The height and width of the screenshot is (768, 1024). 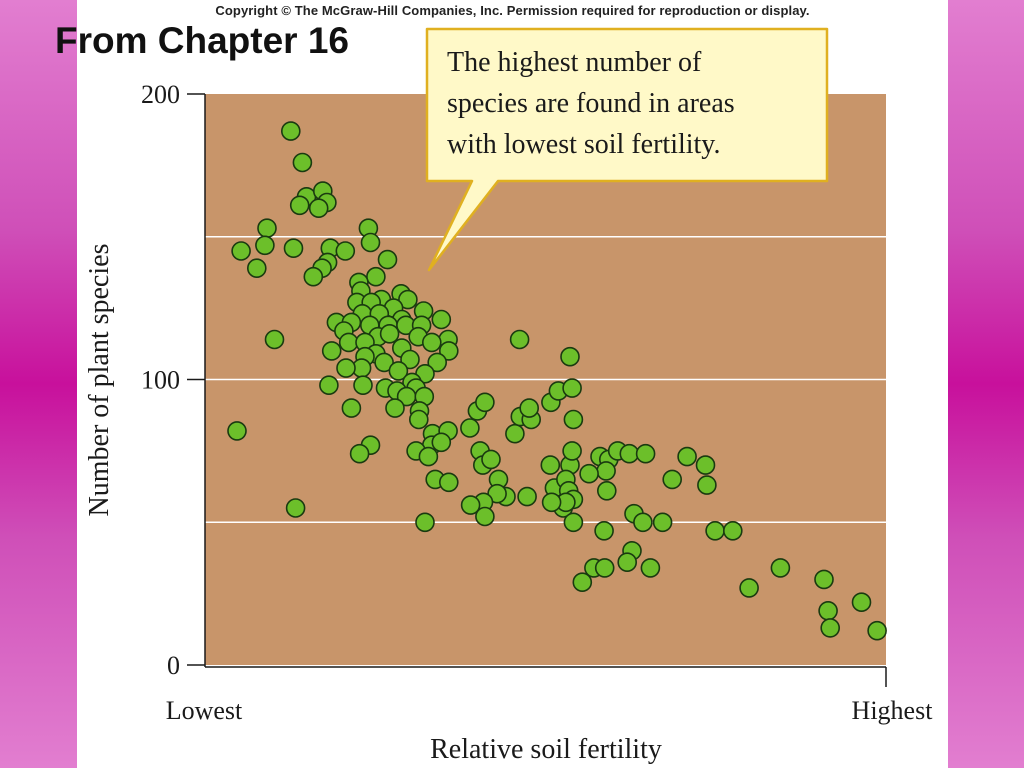 What do you see at coordinates (99, 380) in the screenshot?
I see `y-axis-label: Number of plant species` at bounding box center [99, 380].